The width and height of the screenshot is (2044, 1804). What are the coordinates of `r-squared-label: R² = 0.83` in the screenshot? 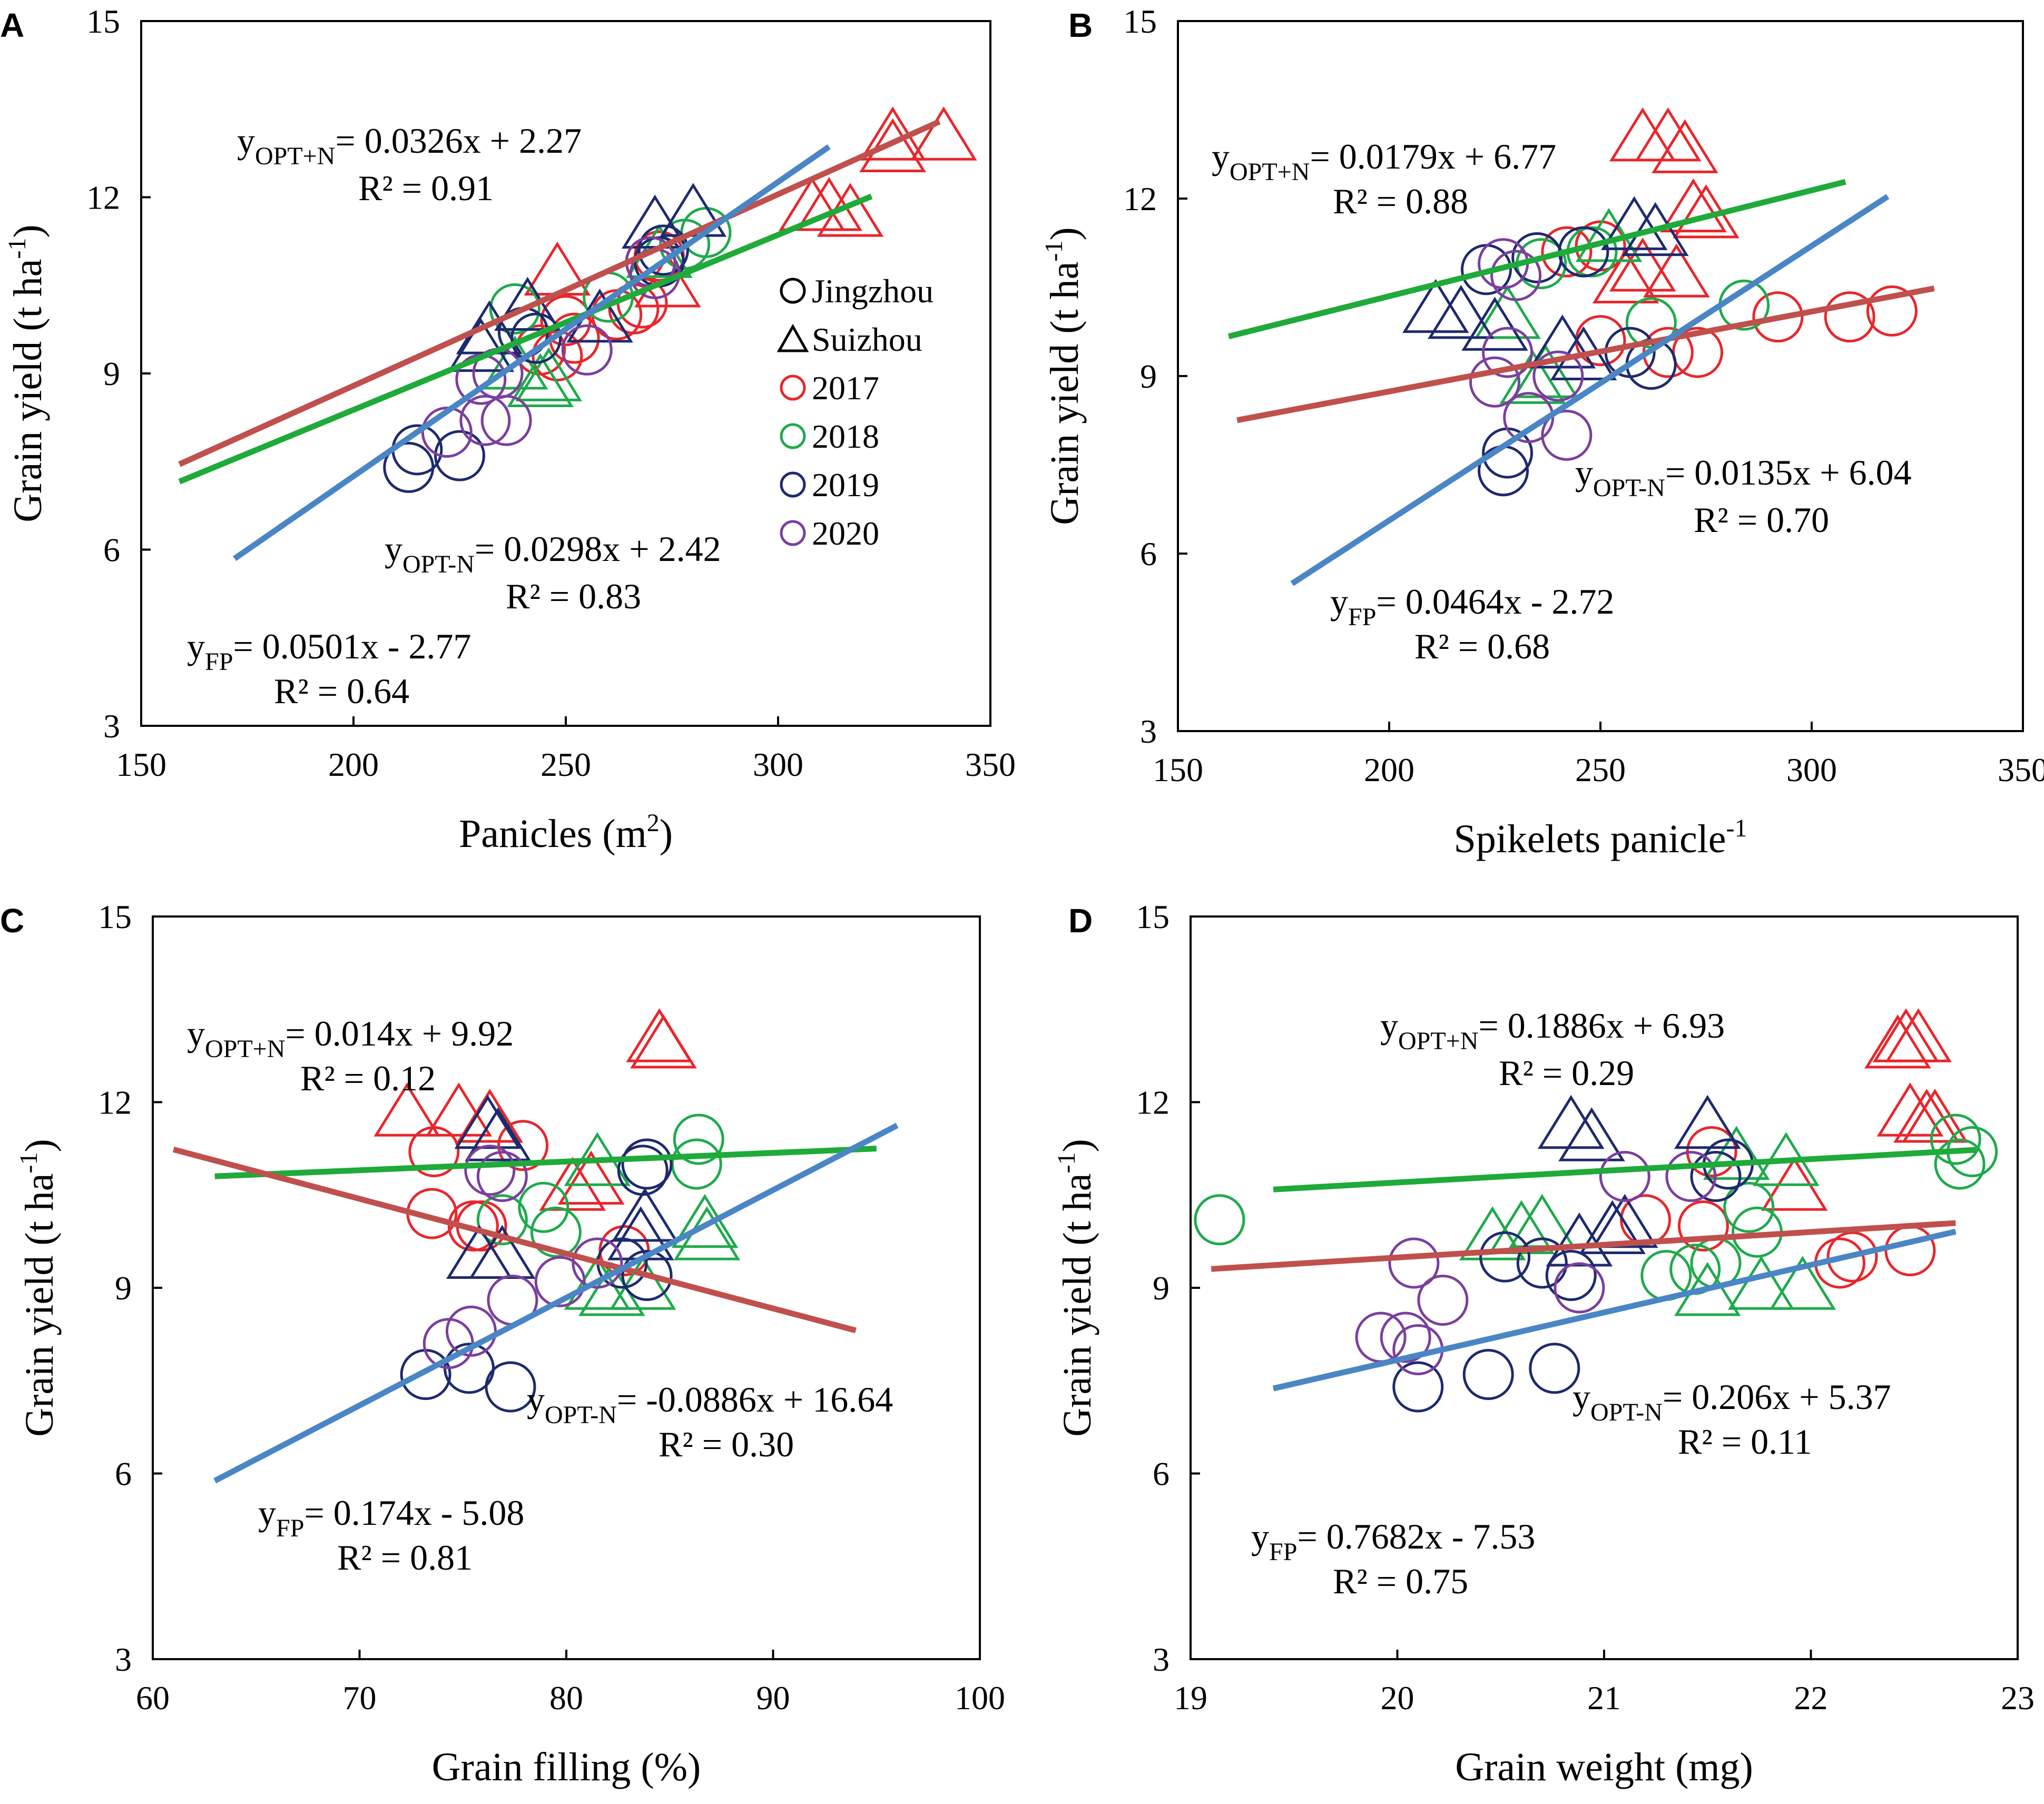 It's located at (573, 596).